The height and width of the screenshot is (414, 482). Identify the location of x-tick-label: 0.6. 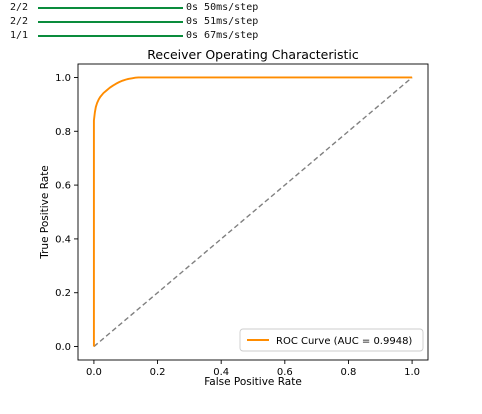
(285, 372).